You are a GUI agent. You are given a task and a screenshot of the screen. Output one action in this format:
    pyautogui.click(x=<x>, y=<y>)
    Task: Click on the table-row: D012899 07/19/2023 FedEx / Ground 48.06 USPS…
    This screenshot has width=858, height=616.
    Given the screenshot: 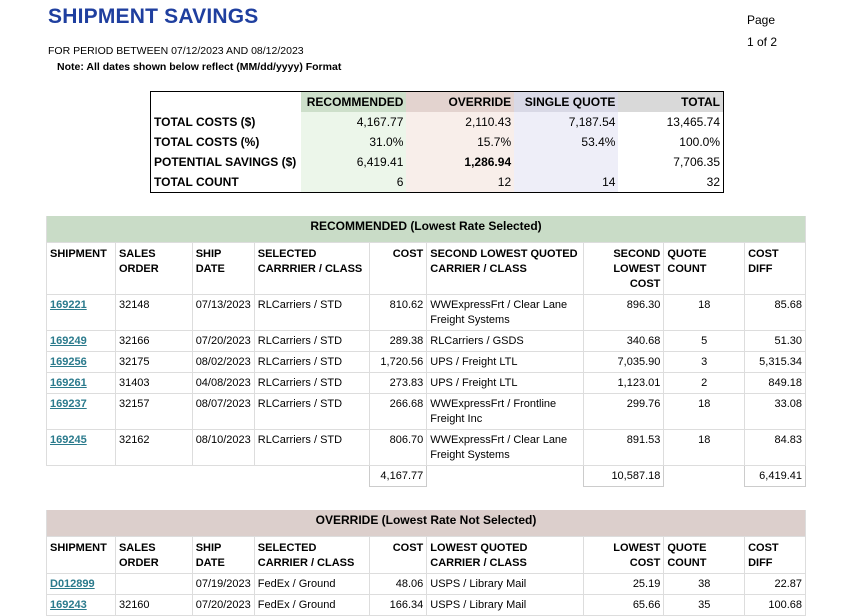 What is the action you would take?
    pyautogui.click(x=426, y=584)
    